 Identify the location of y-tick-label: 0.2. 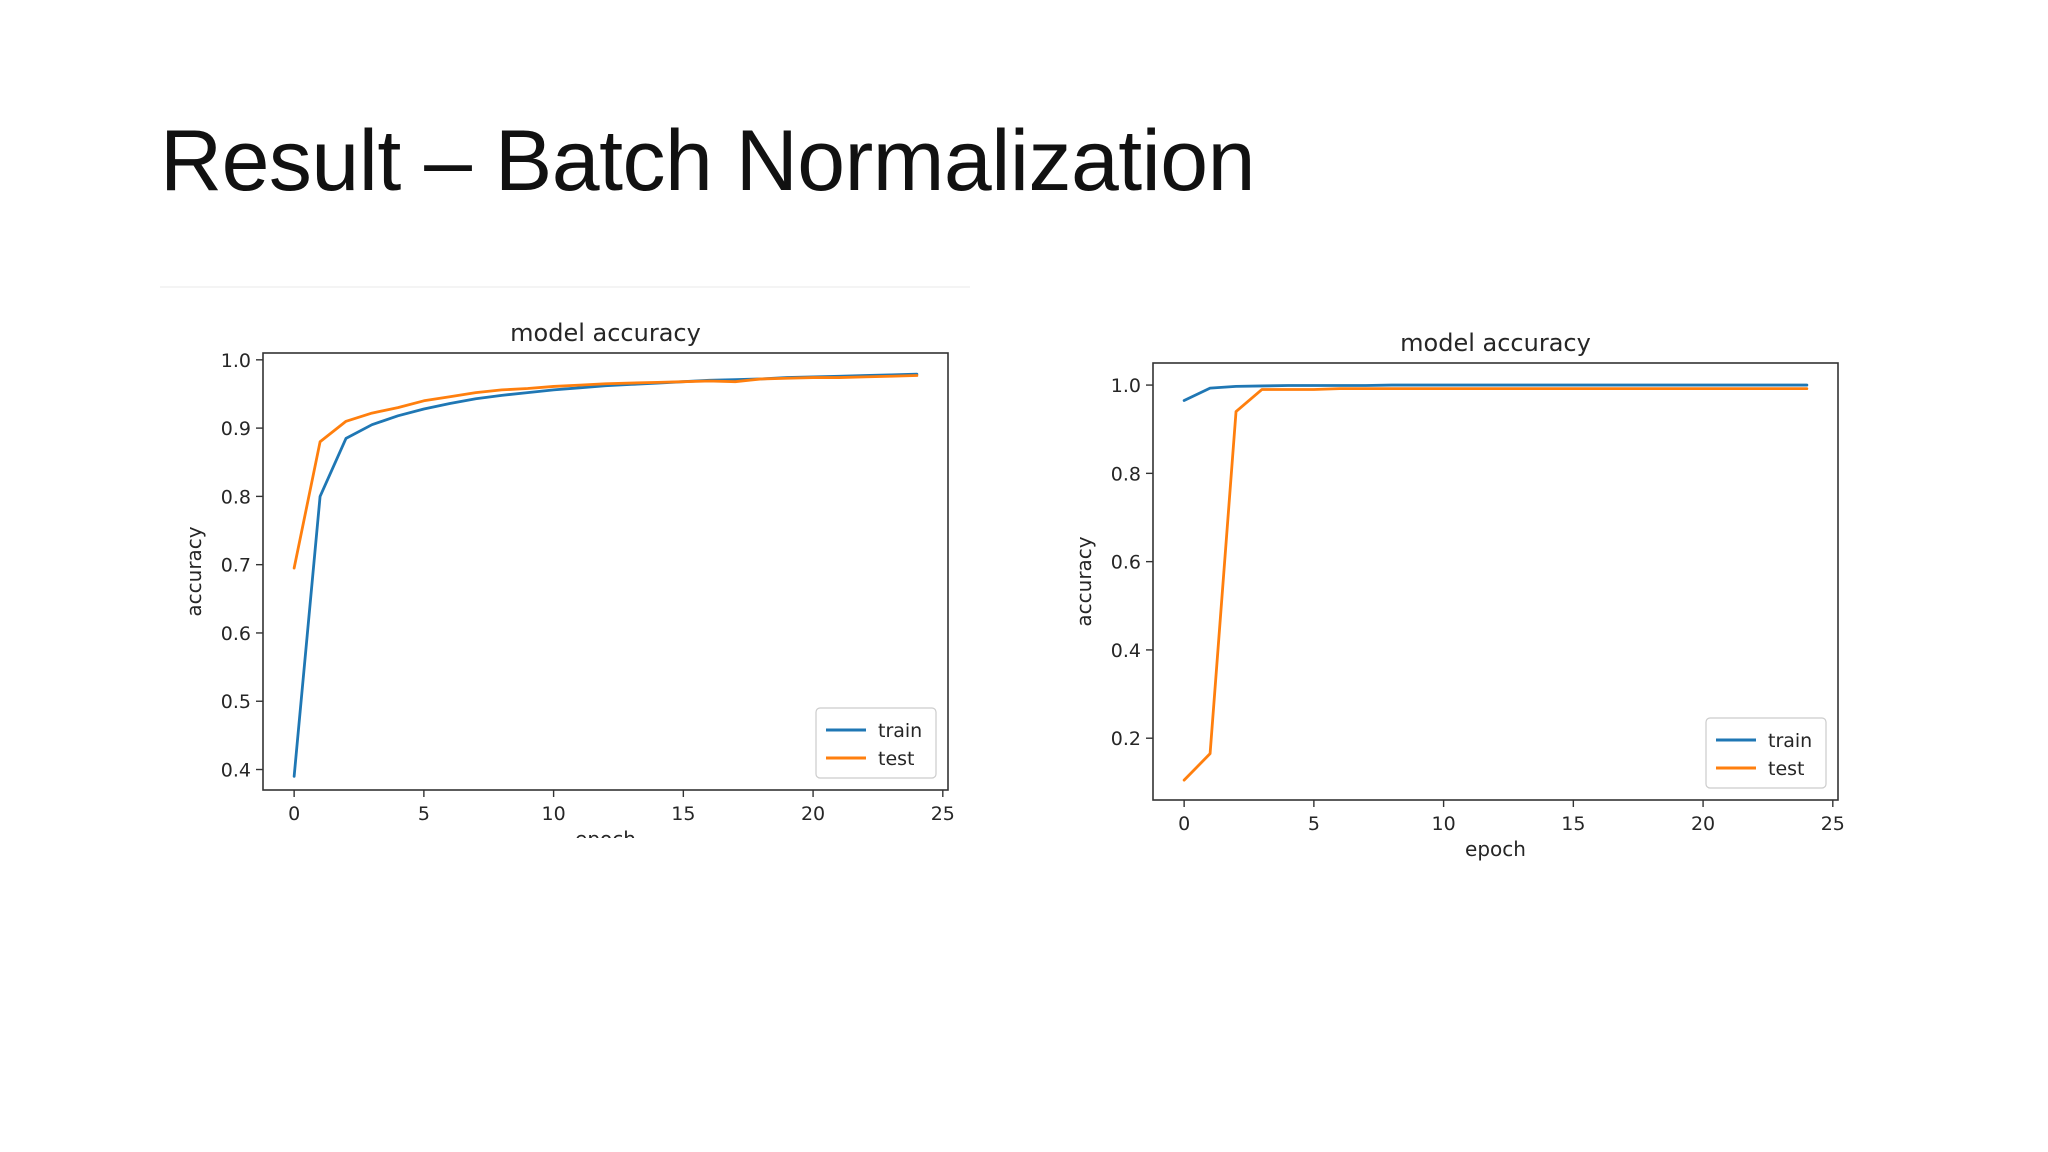
(1126, 739).